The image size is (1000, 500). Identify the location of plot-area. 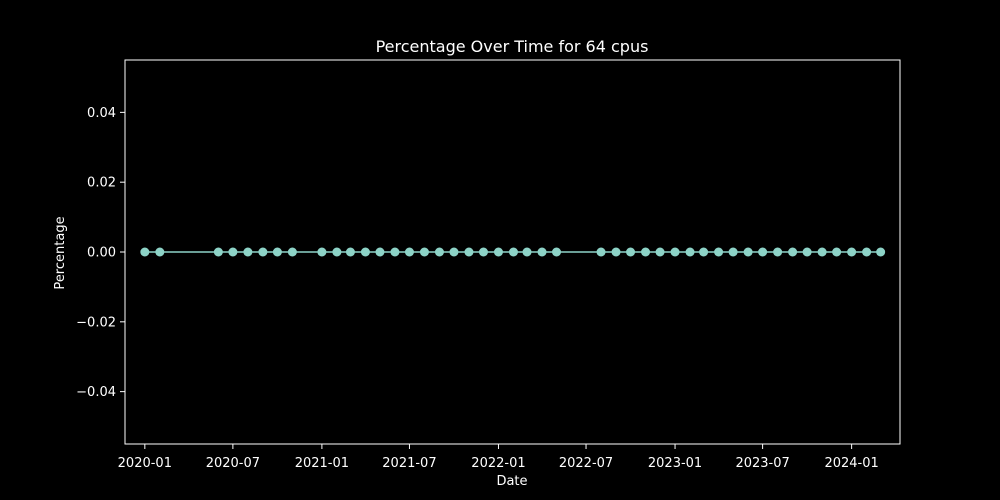
(513, 252).